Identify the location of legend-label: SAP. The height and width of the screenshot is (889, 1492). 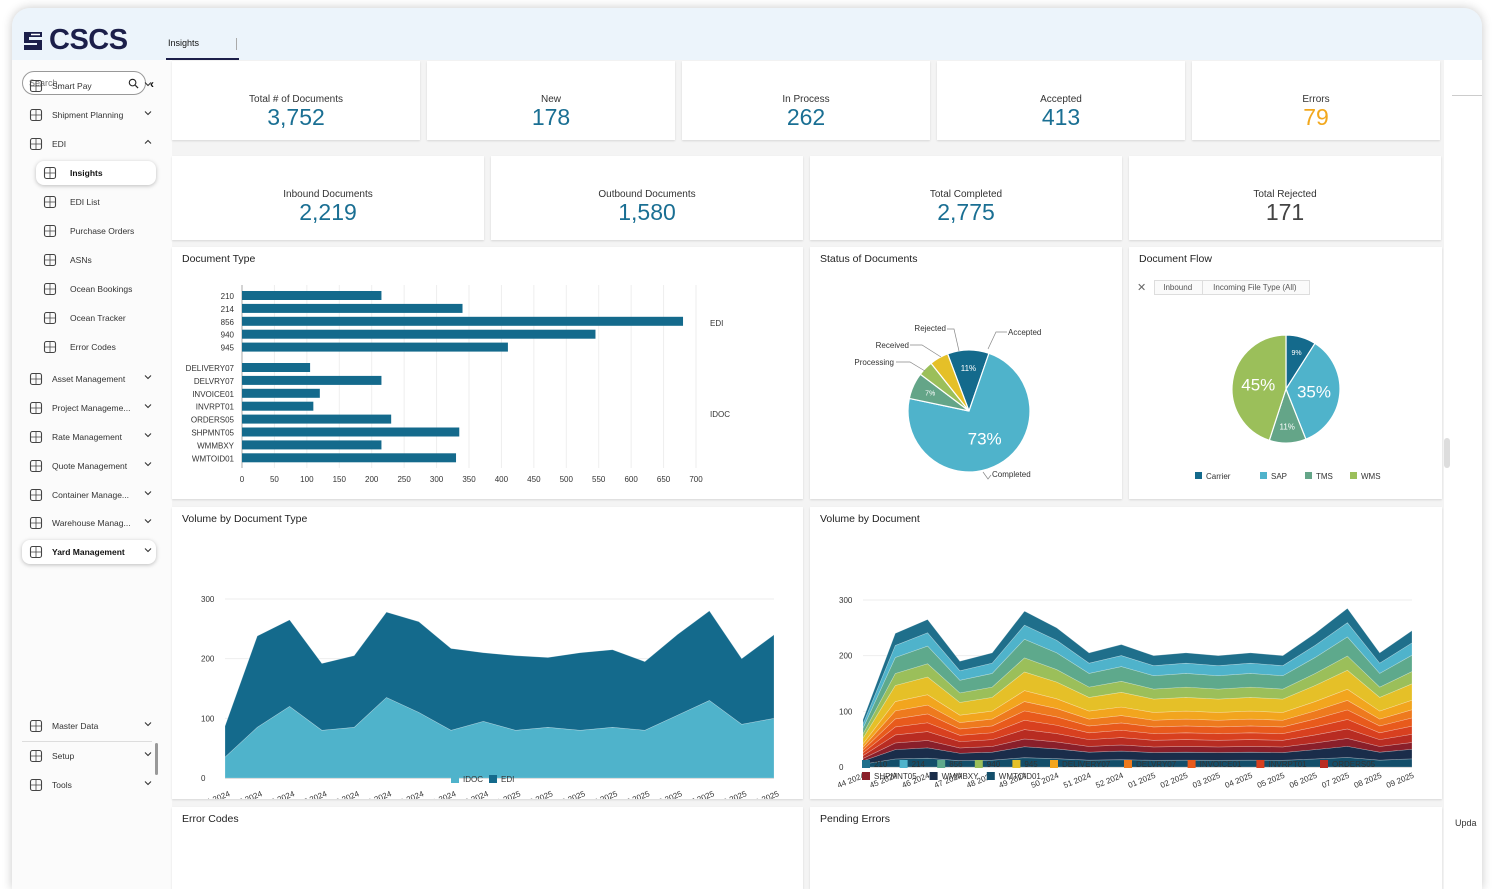
(1279, 476).